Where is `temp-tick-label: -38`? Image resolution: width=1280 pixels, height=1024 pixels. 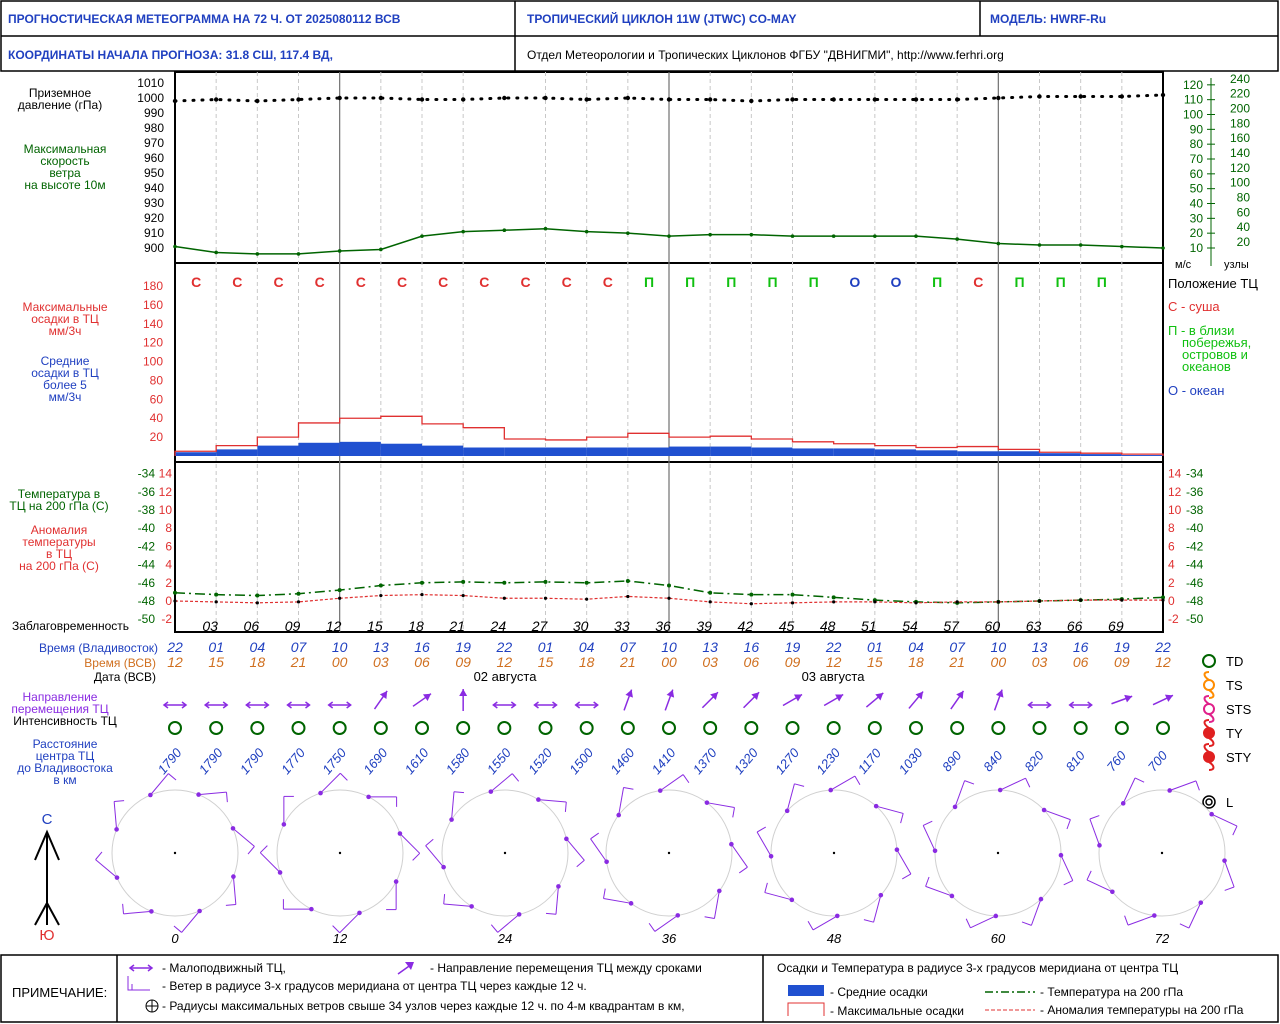 temp-tick-label: -38 is located at coordinates (147, 510).